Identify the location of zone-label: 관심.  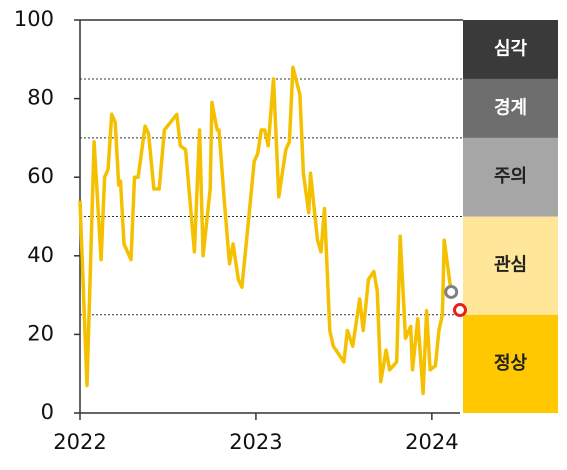
(510, 265).